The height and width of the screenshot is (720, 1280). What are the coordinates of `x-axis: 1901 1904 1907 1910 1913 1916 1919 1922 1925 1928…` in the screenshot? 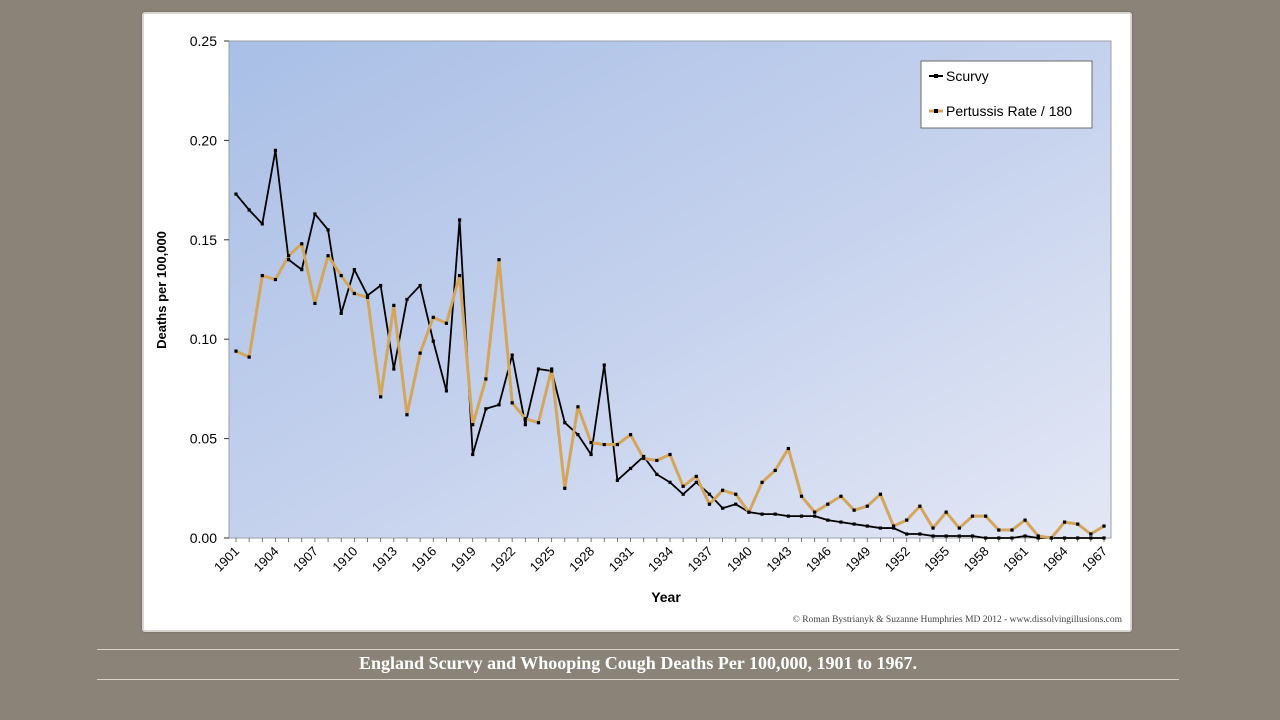 It's located at (660, 556).